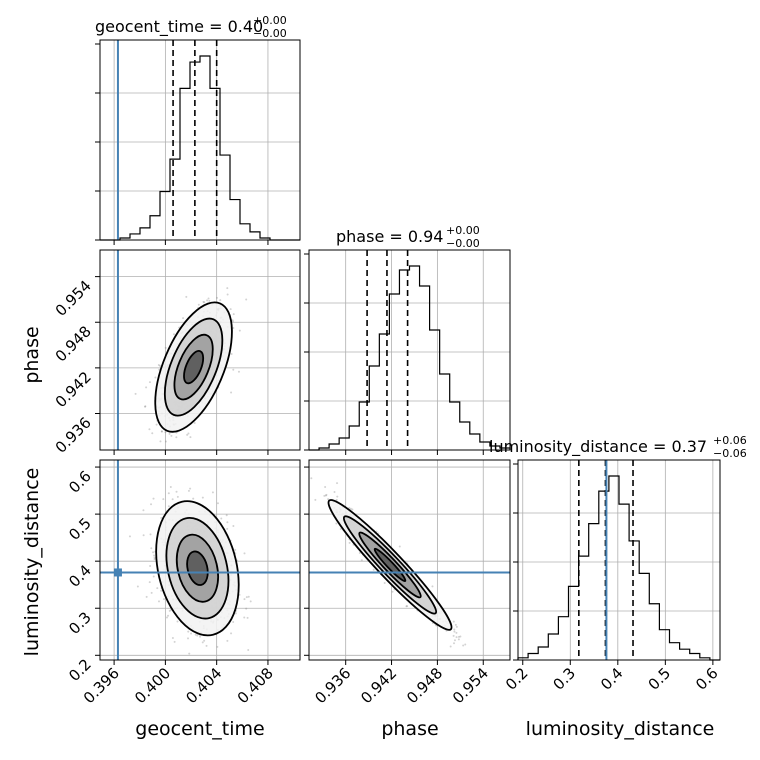 This screenshot has width=760, height=760. Describe the element at coordinates (191, 27) in the screenshot. I see `title-geocent-time: geocent_time = 0.40 +0.00 −0.00` at that location.